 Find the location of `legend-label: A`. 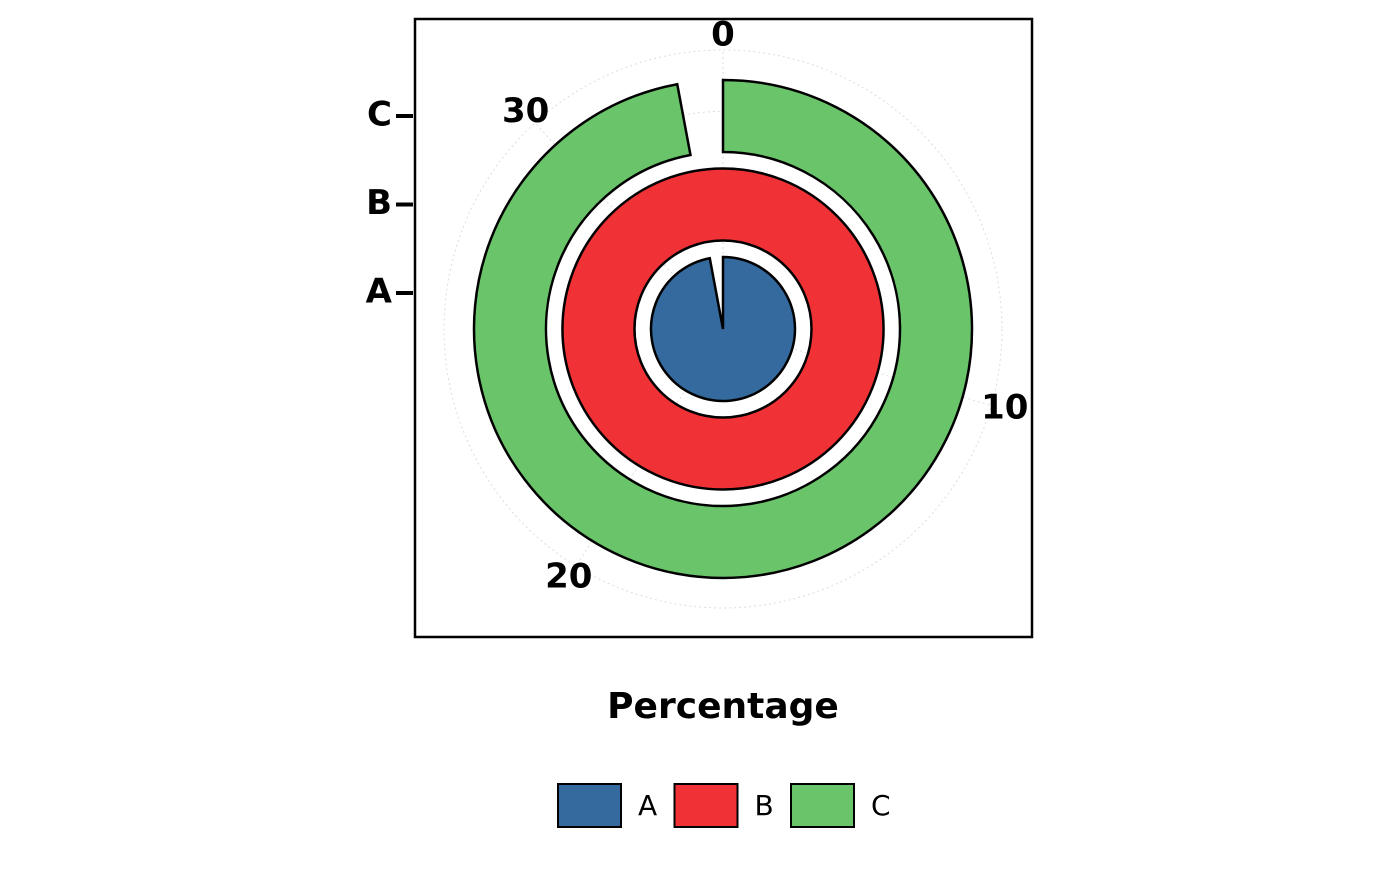

legend-label: A is located at coordinates (647, 805).